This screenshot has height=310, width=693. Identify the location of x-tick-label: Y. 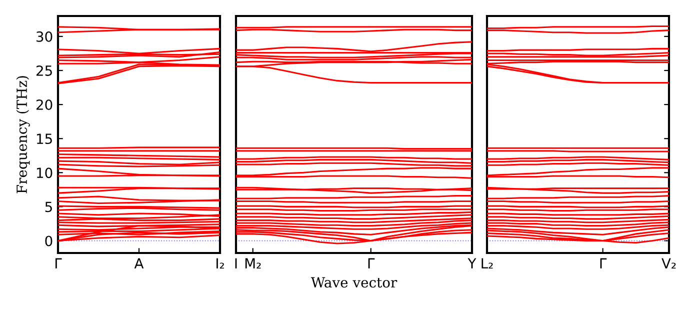
(472, 263).